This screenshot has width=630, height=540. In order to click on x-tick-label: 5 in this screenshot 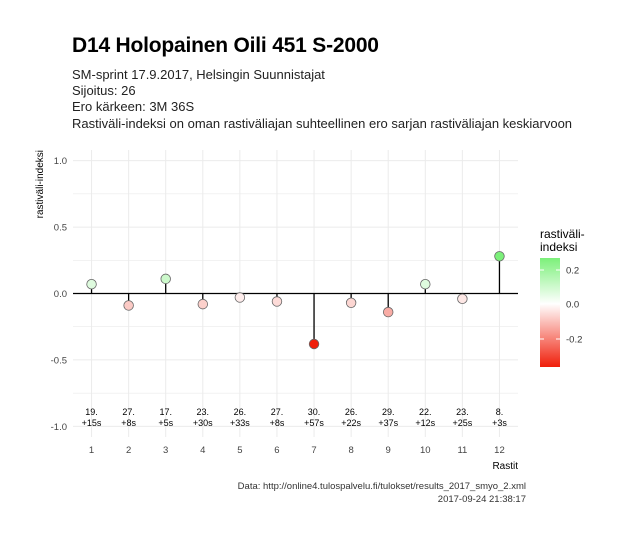, I will do `click(239, 450)`.